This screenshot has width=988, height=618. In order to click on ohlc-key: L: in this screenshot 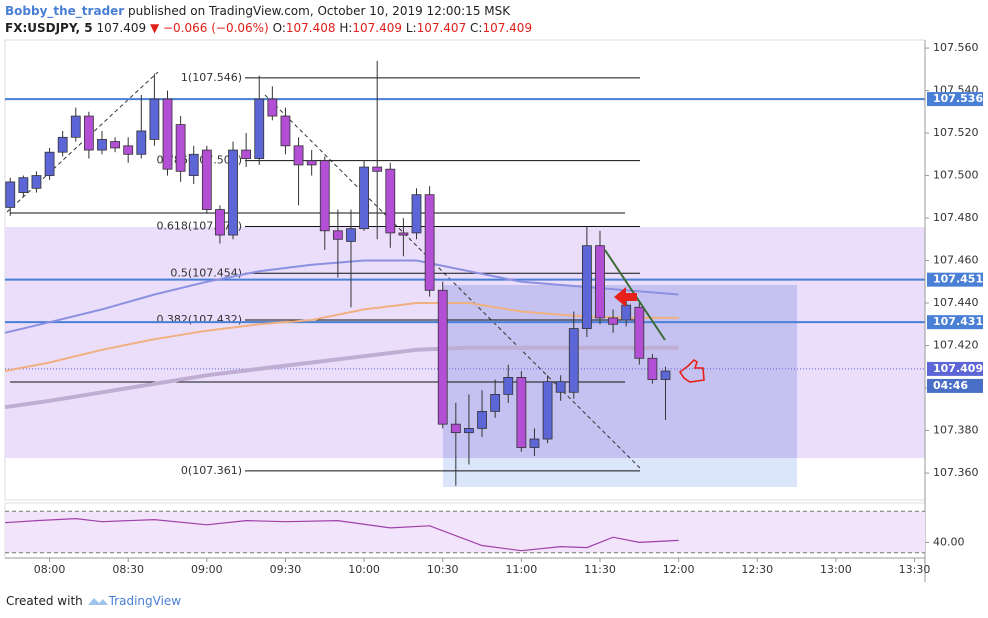, I will do `click(411, 28)`.